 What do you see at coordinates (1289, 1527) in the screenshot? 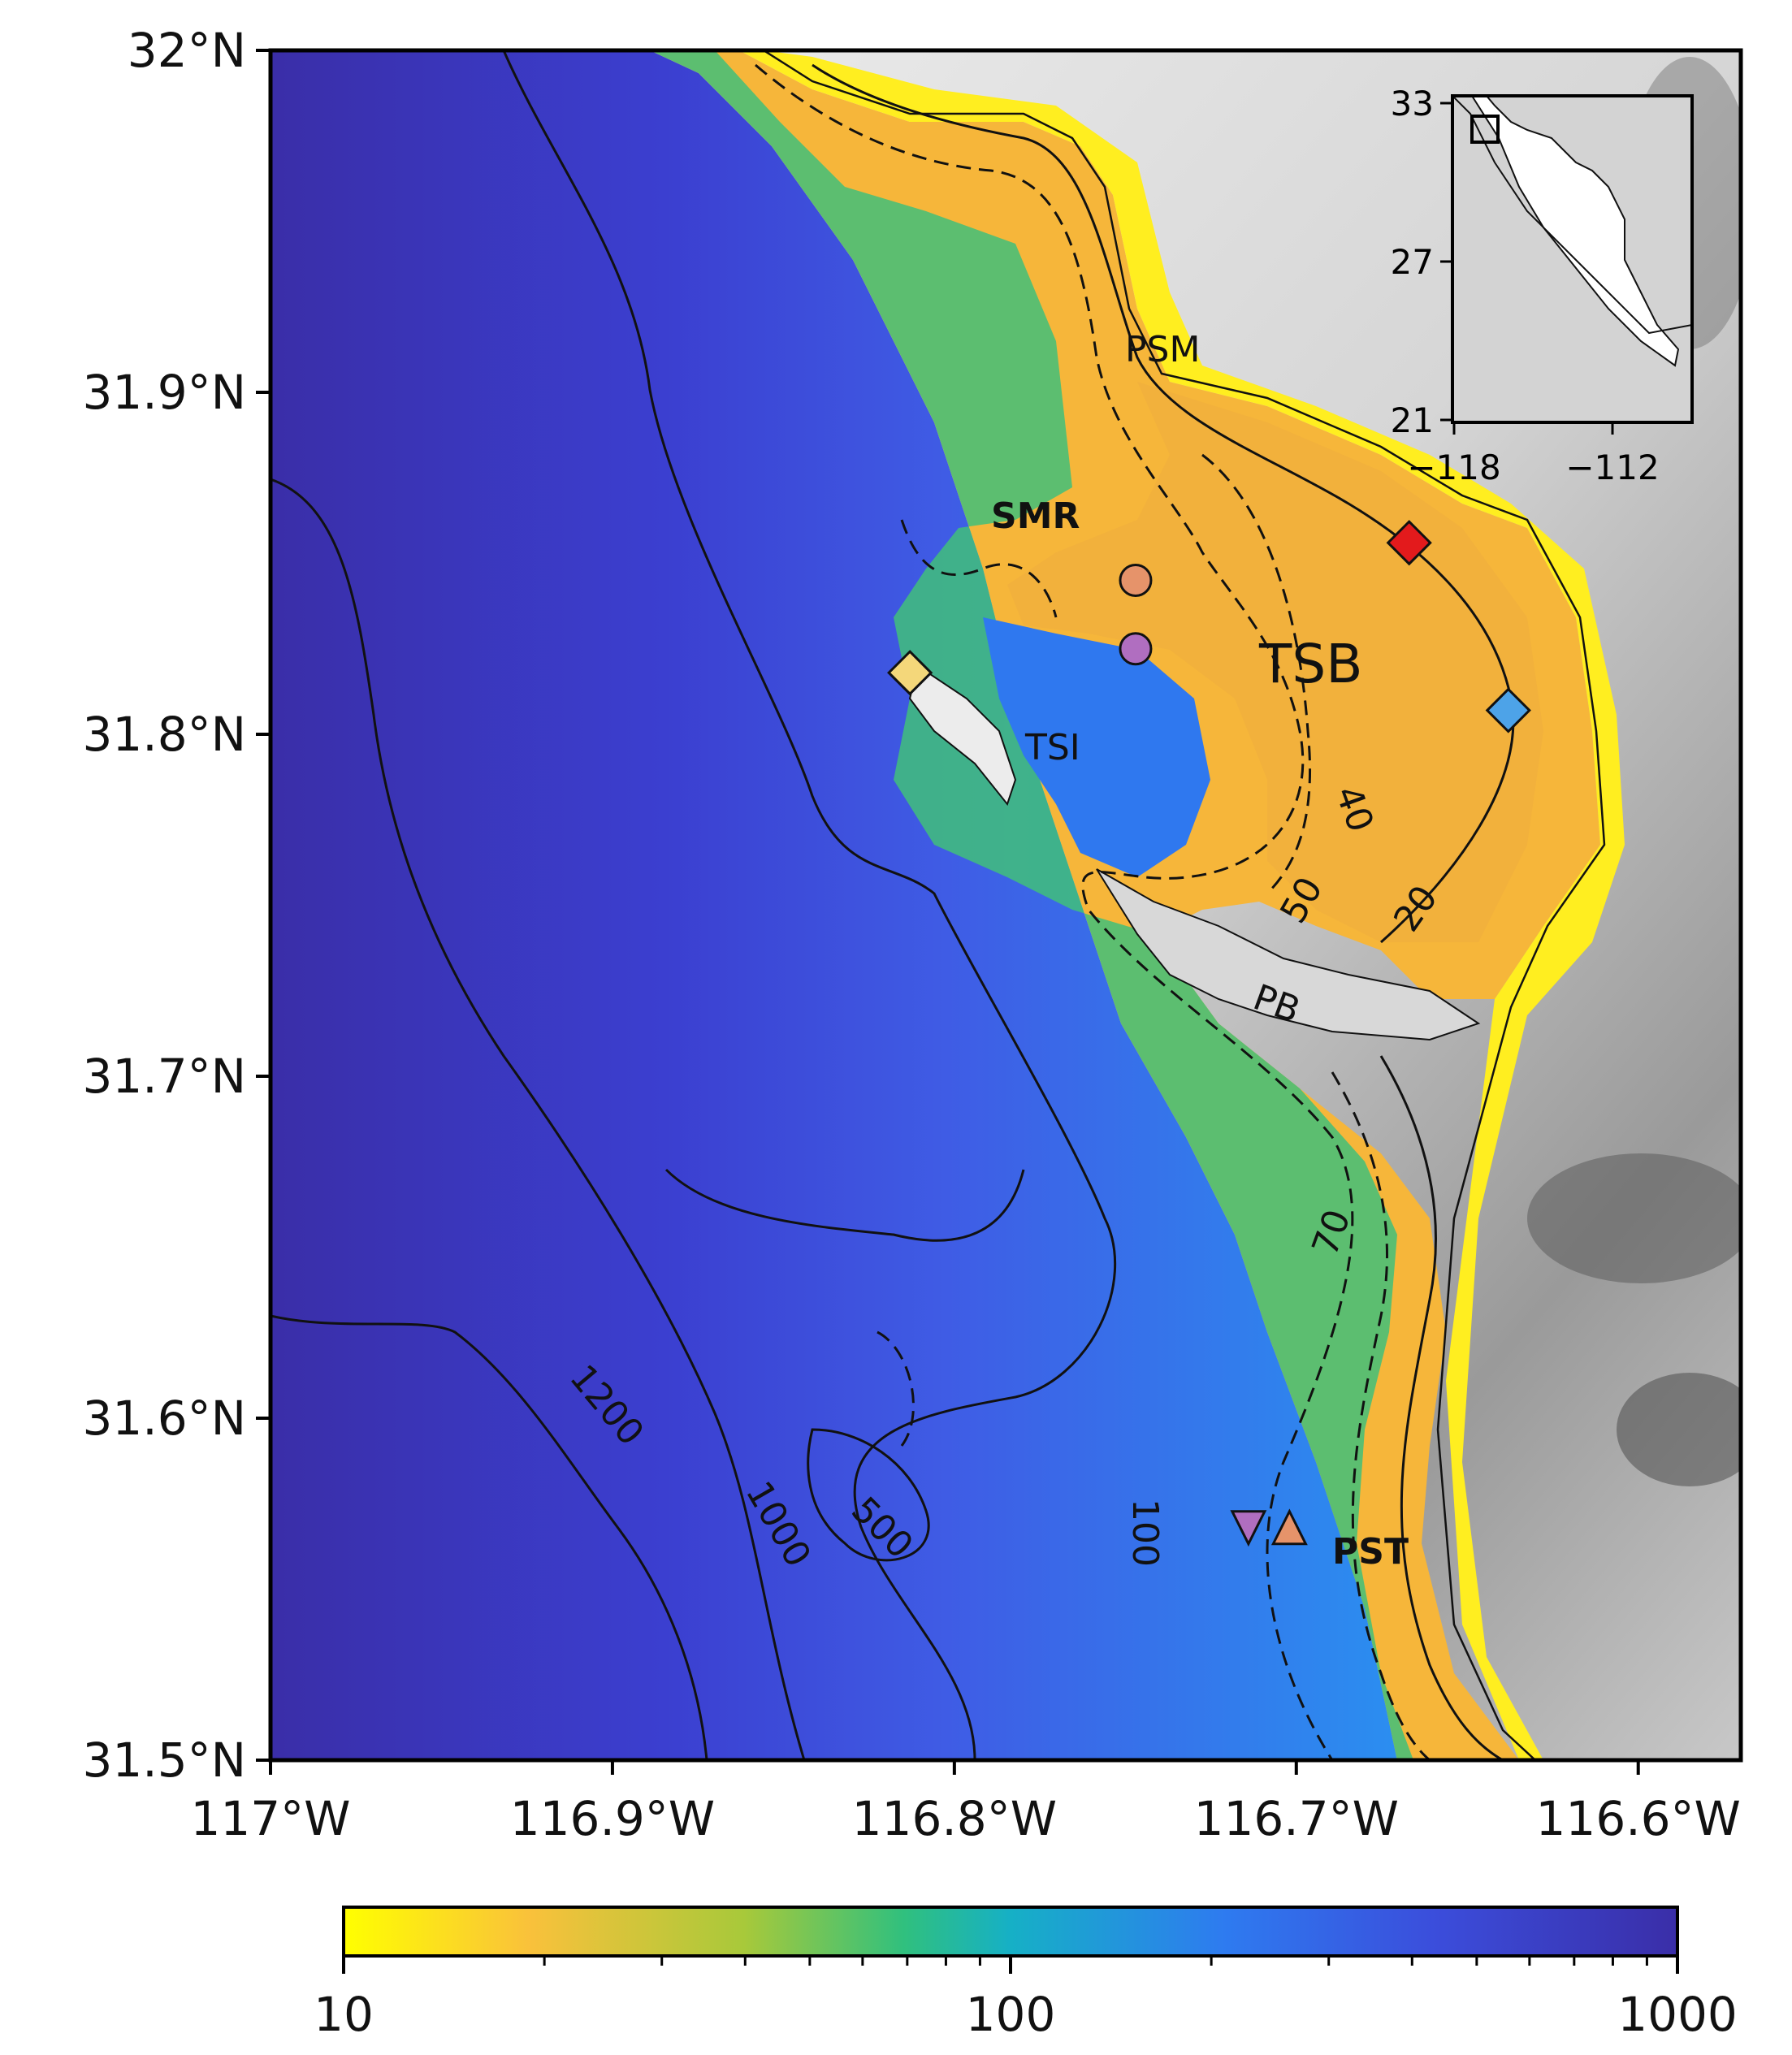
I see `station-triangle-up-marker` at bounding box center [1289, 1527].